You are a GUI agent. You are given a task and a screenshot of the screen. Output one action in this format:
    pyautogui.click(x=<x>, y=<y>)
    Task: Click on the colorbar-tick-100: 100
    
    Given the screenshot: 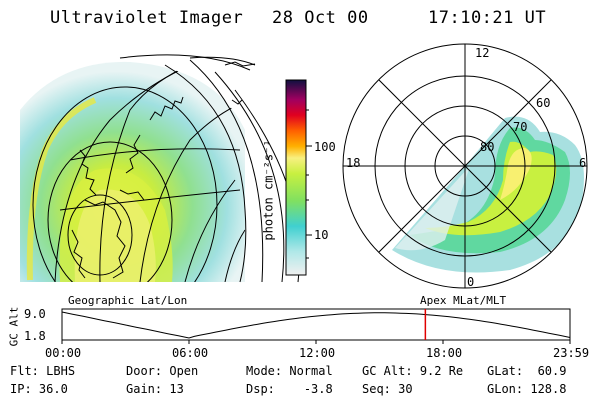 What is the action you would take?
    pyautogui.click(x=325, y=147)
    